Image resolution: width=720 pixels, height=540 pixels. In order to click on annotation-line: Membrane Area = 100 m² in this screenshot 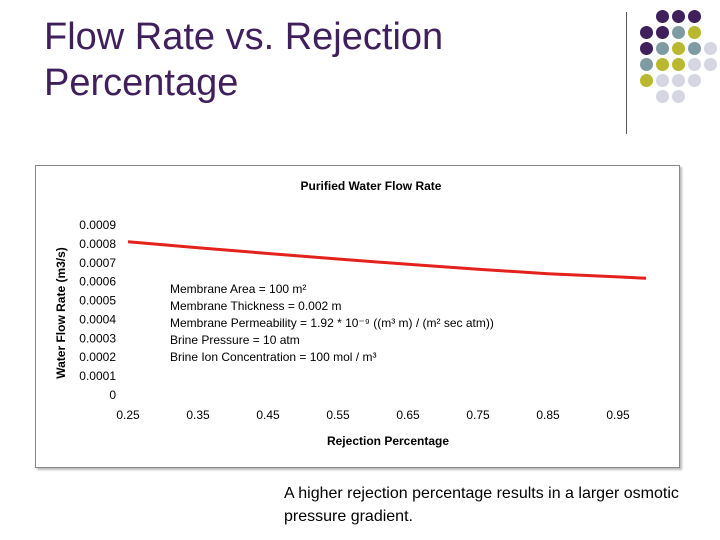, I will do `click(238, 289)`.